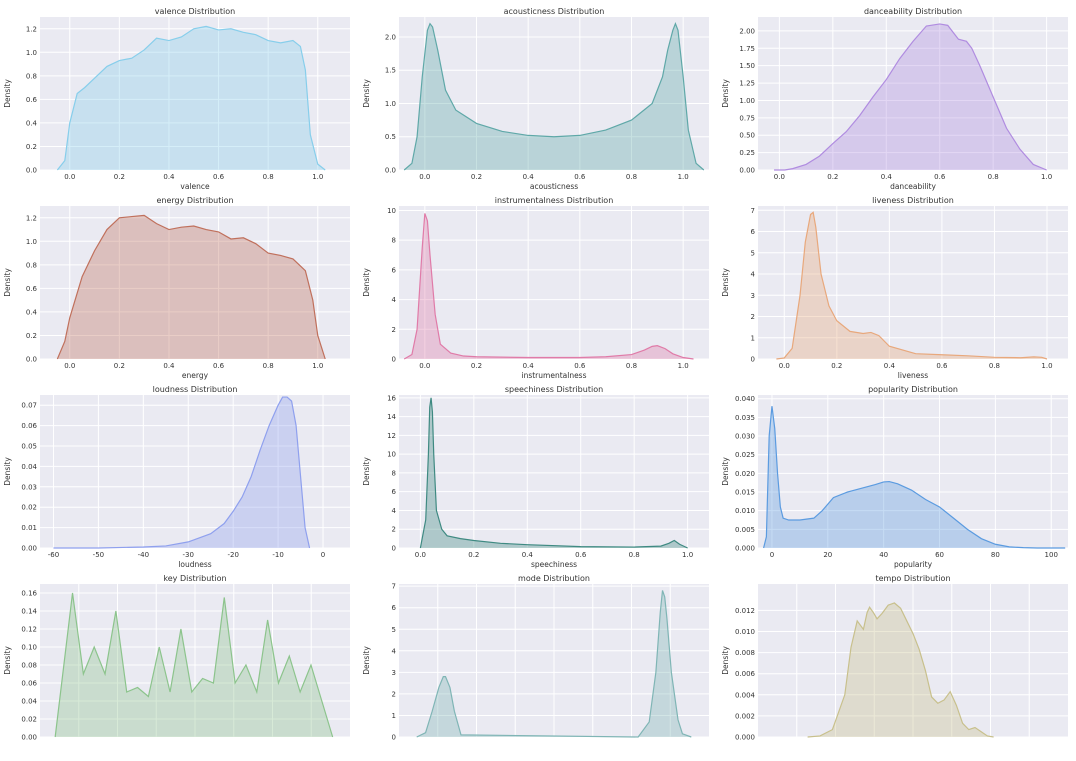  I want to click on y-tick-label: 1.25, so click(747, 84).